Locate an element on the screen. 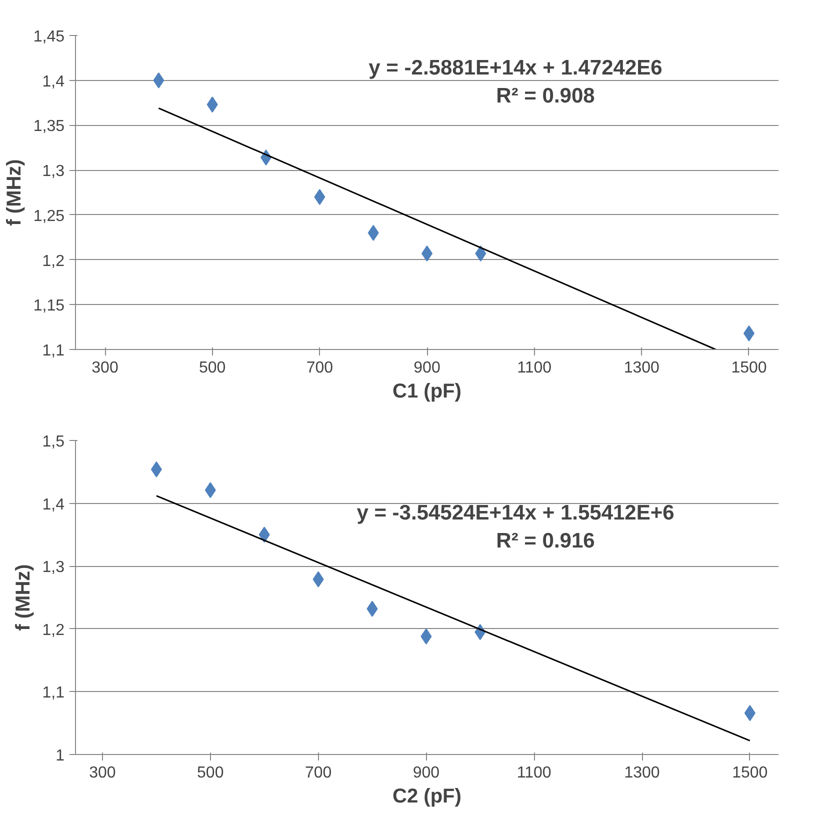  annotation: R² = 0.908 is located at coordinates (546, 96).